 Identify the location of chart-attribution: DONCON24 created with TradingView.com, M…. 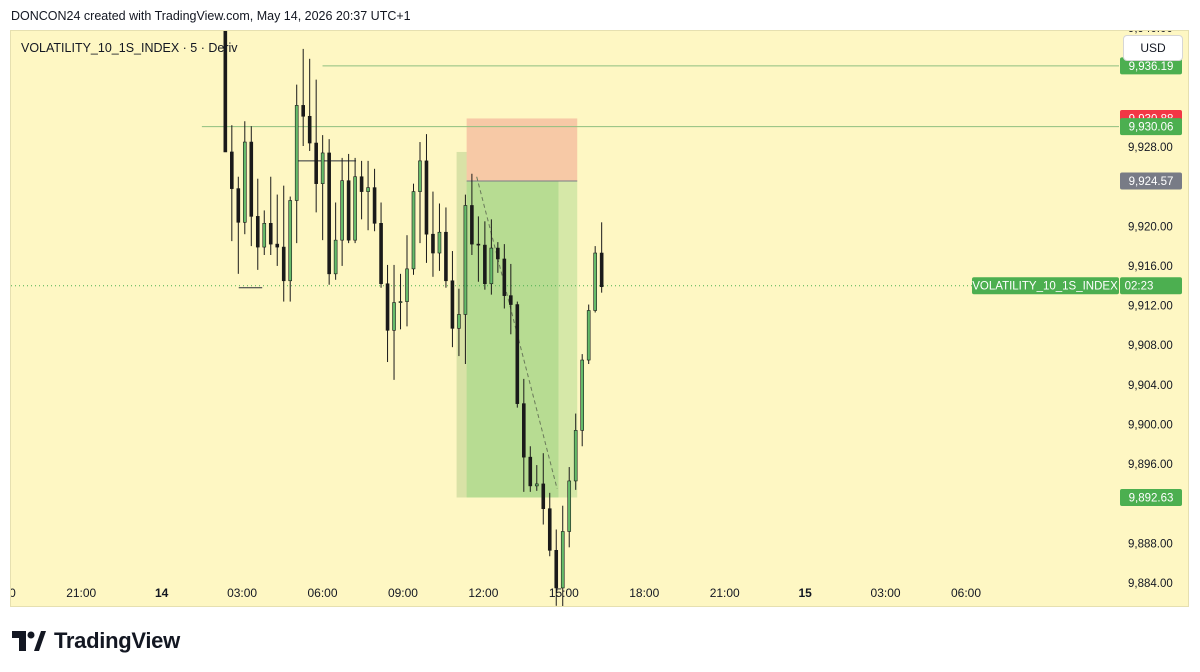
(211, 16).